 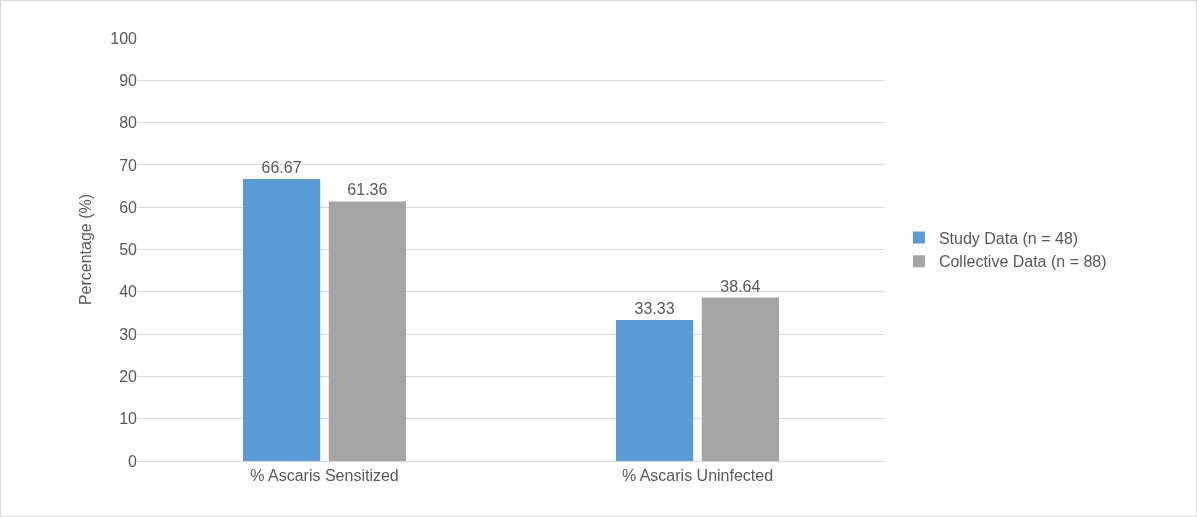 What do you see at coordinates (128, 207) in the screenshot?
I see `y-tick-label: 60` at bounding box center [128, 207].